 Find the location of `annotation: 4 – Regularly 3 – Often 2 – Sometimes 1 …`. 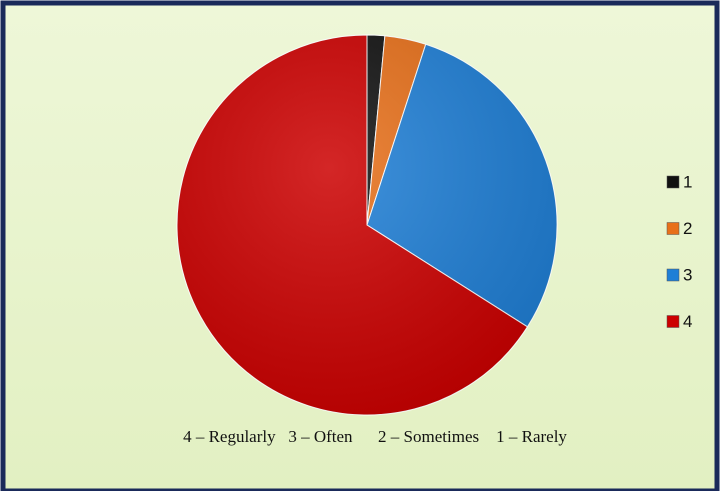

annotation: 4 – Regularly 3 – Often 2 – Sometimes 1 … is located at coordinates (375, 436).